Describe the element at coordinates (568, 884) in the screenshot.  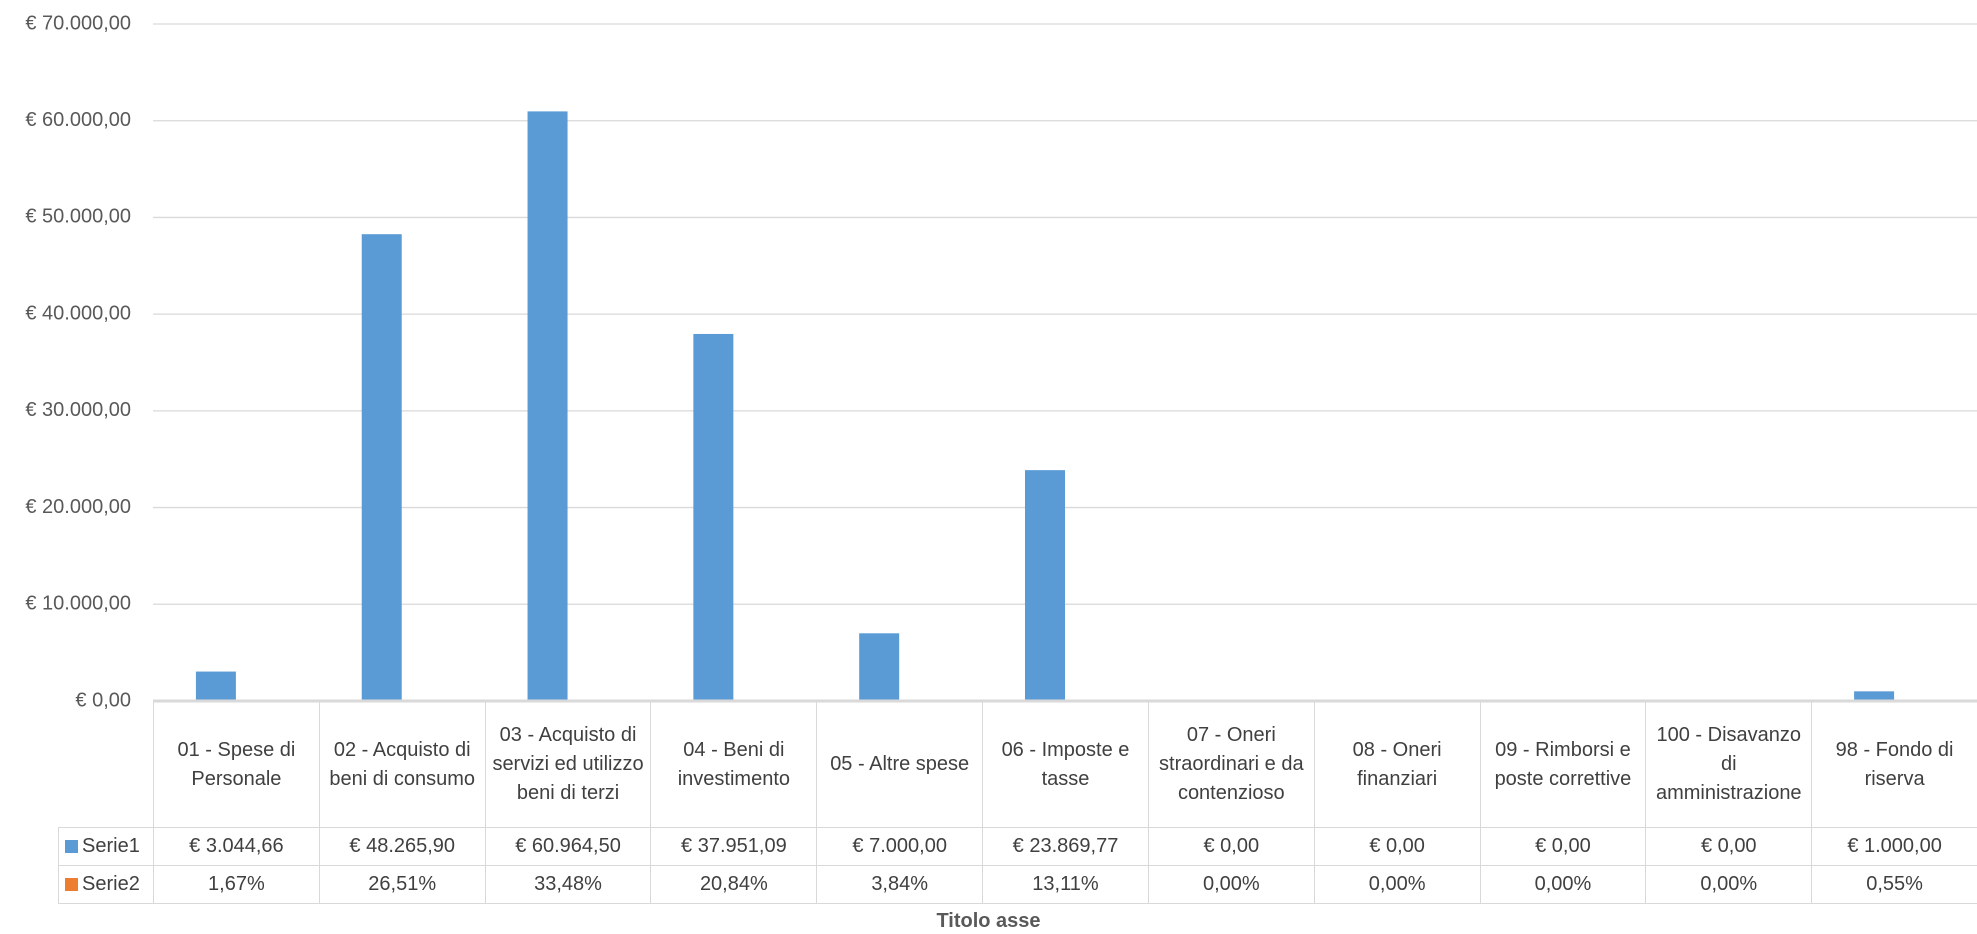
I see `table-value: 33,48%` at that location.